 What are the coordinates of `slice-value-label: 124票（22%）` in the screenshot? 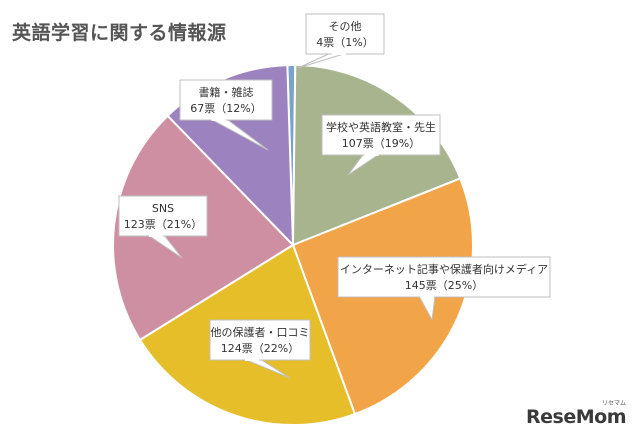 It's located at (260, 348).